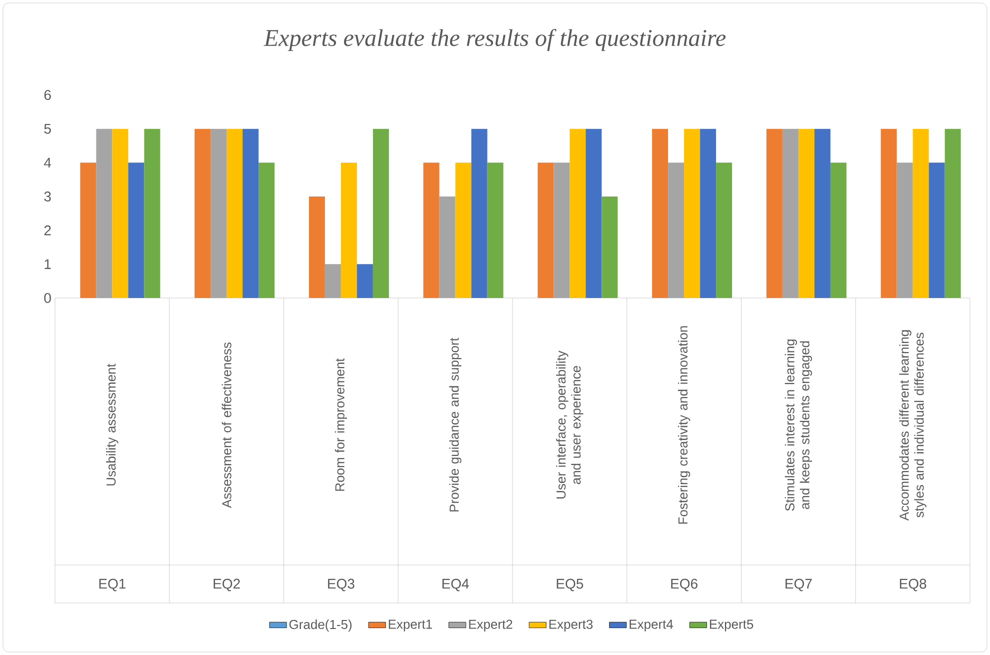 Image resolution: width=990 pixels, height=655 pixels. I want to click on x-tick-label: Usability assessment, so click(112, 425).